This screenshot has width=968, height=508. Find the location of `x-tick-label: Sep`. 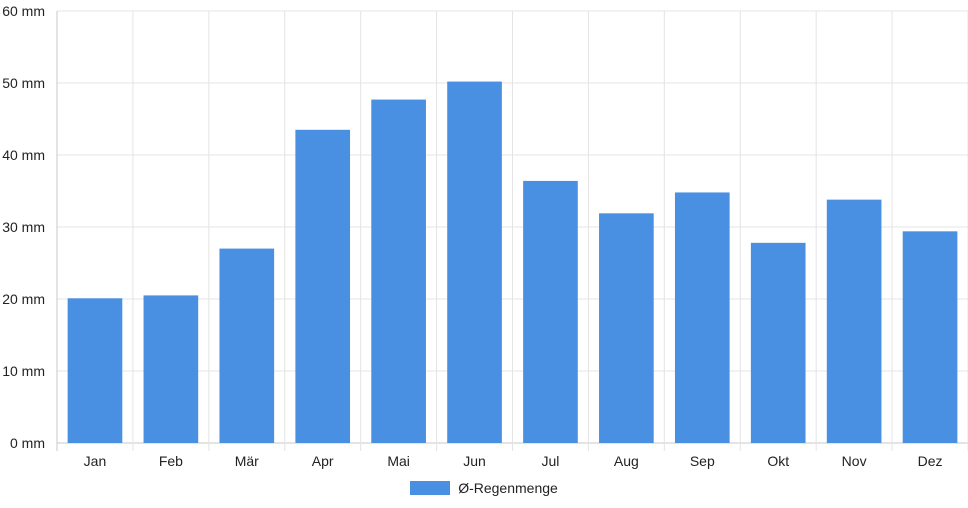

x-tick-label: Sep is located at coordinates (702, 461).